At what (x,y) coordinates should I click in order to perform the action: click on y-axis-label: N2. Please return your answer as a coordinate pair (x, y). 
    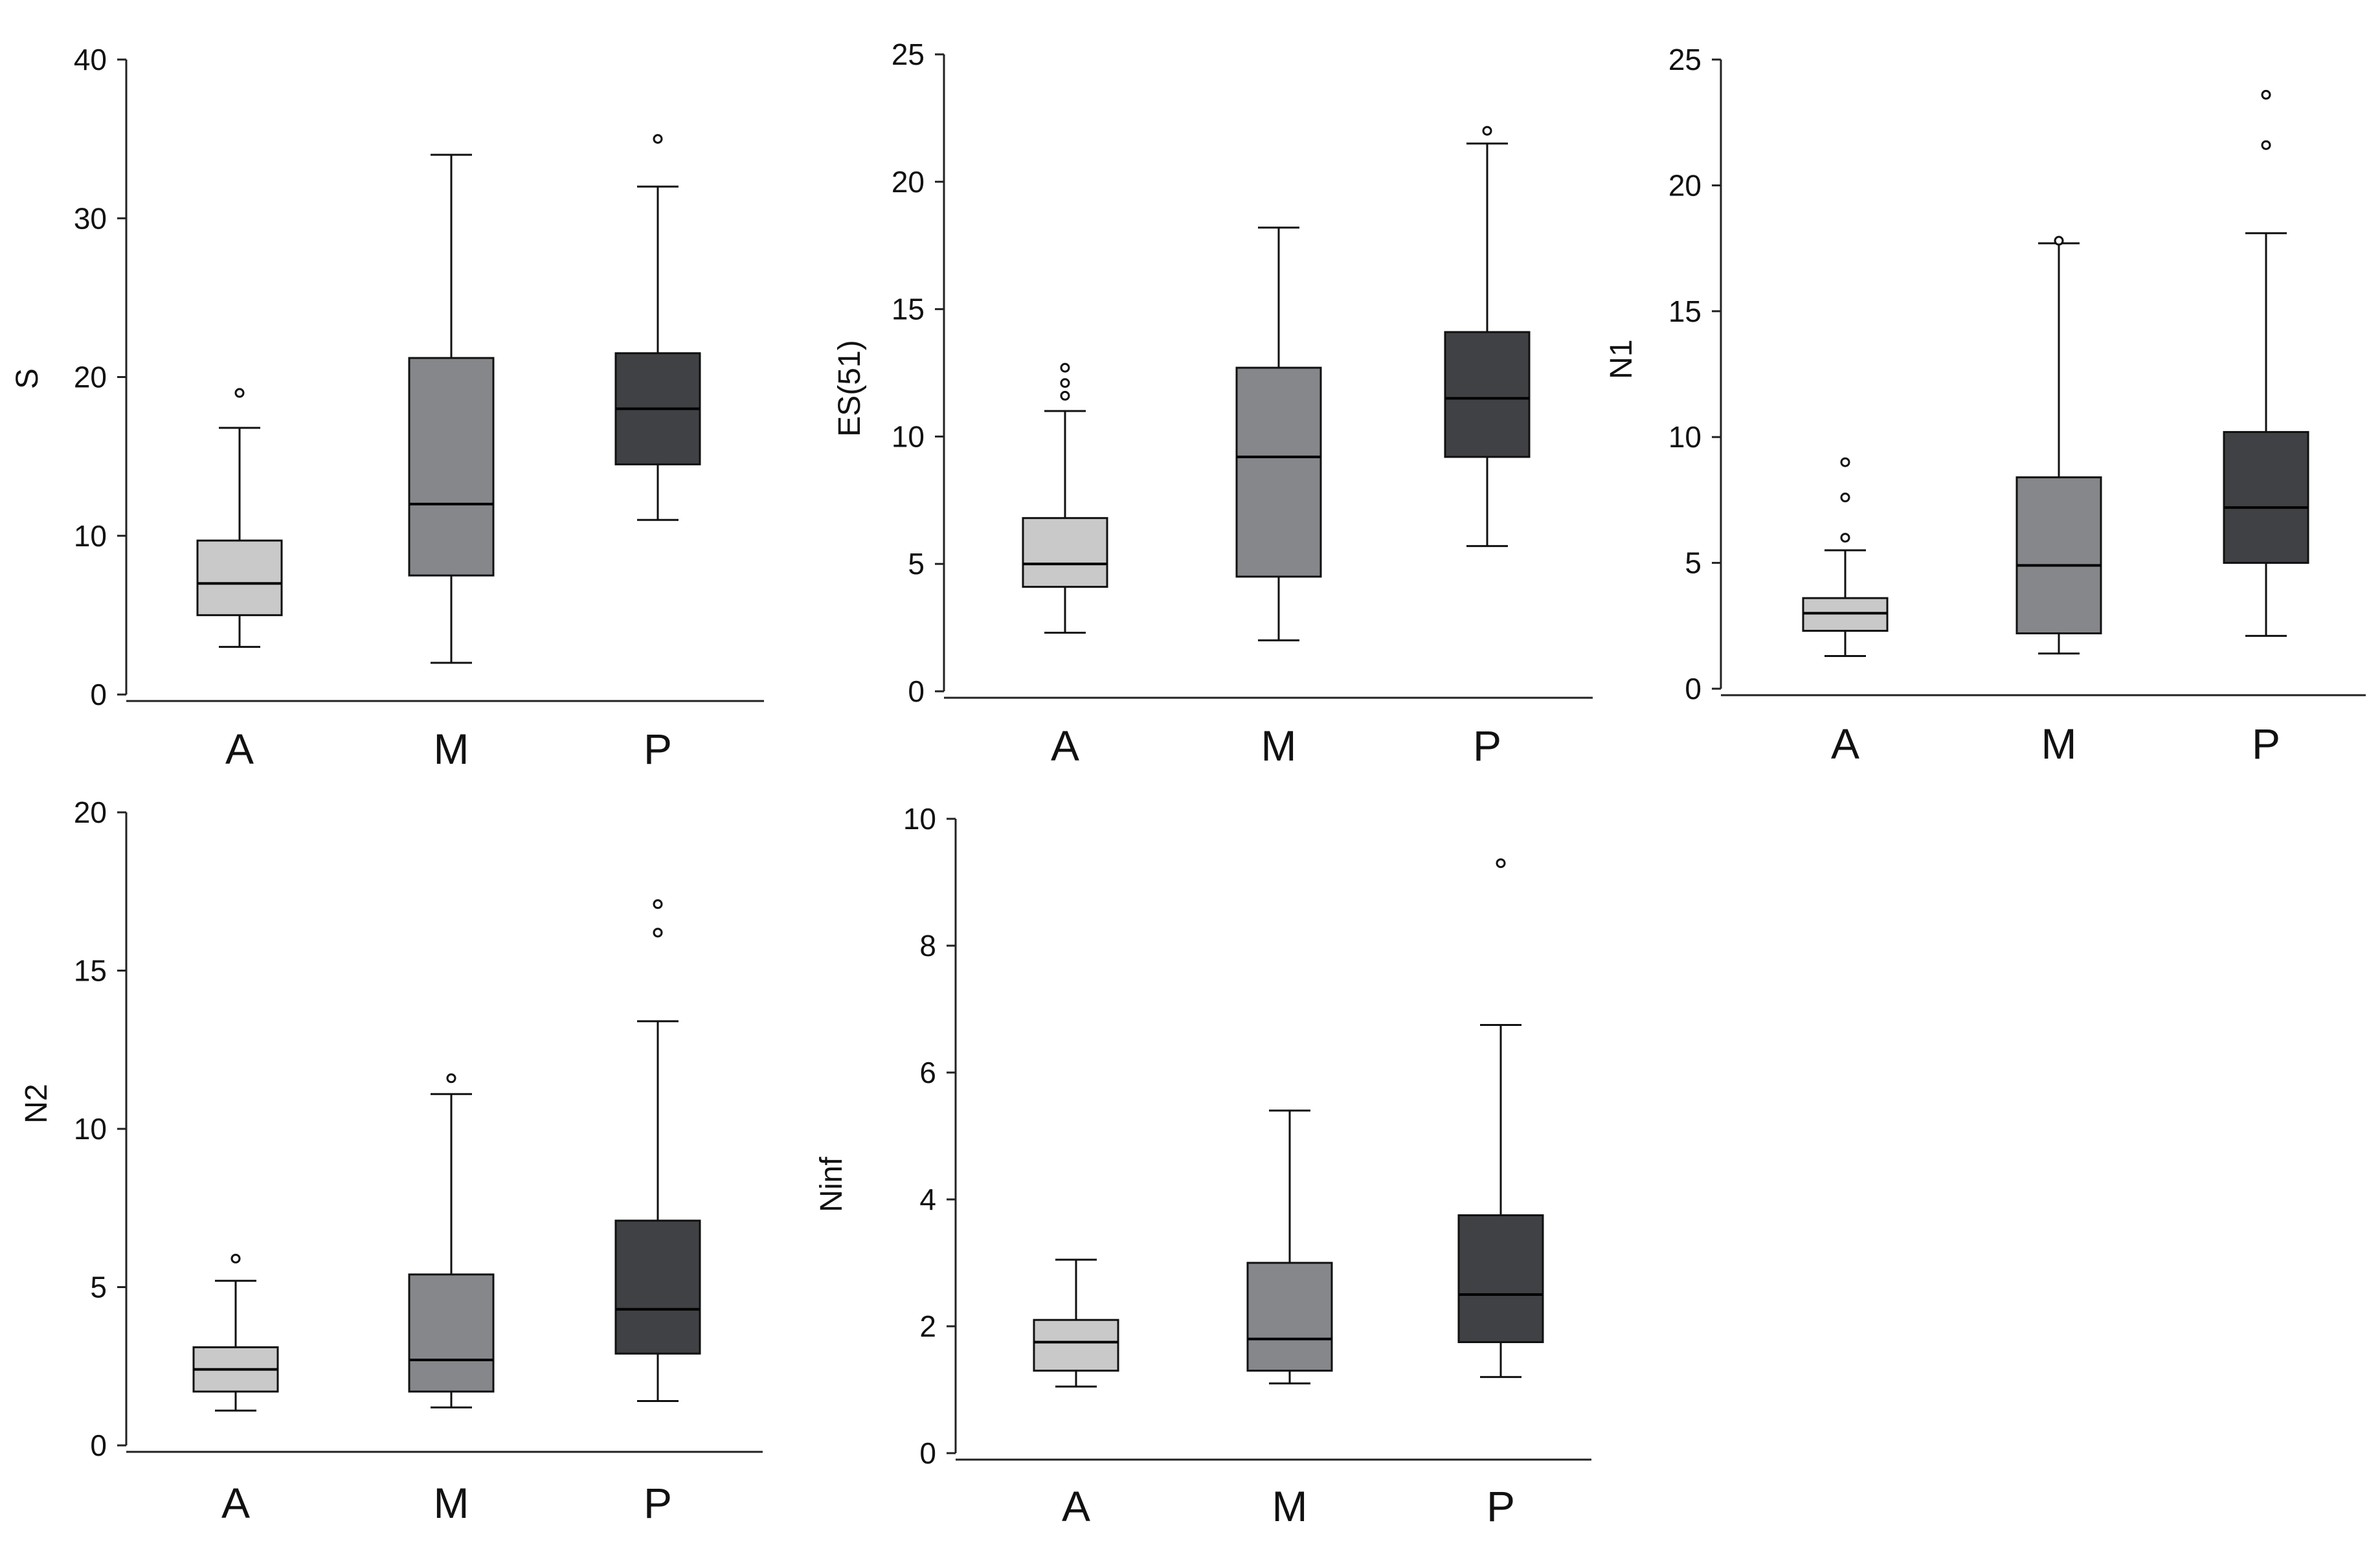
    Looking at the image, I should click on (36, 1103).